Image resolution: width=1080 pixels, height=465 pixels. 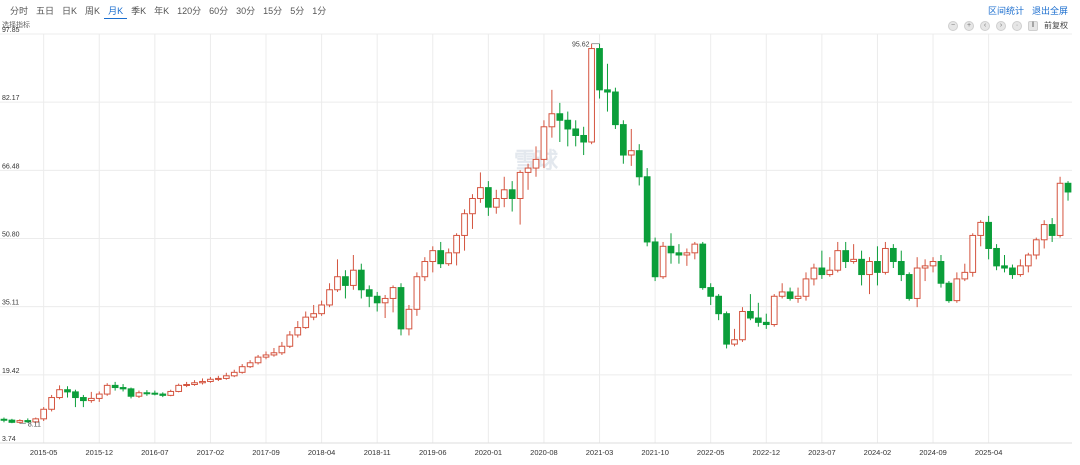 What do you see at coordinates (273, 11) in the screenshot?
I see `tab-period-10: 15分` at bounding box center [273, 11].